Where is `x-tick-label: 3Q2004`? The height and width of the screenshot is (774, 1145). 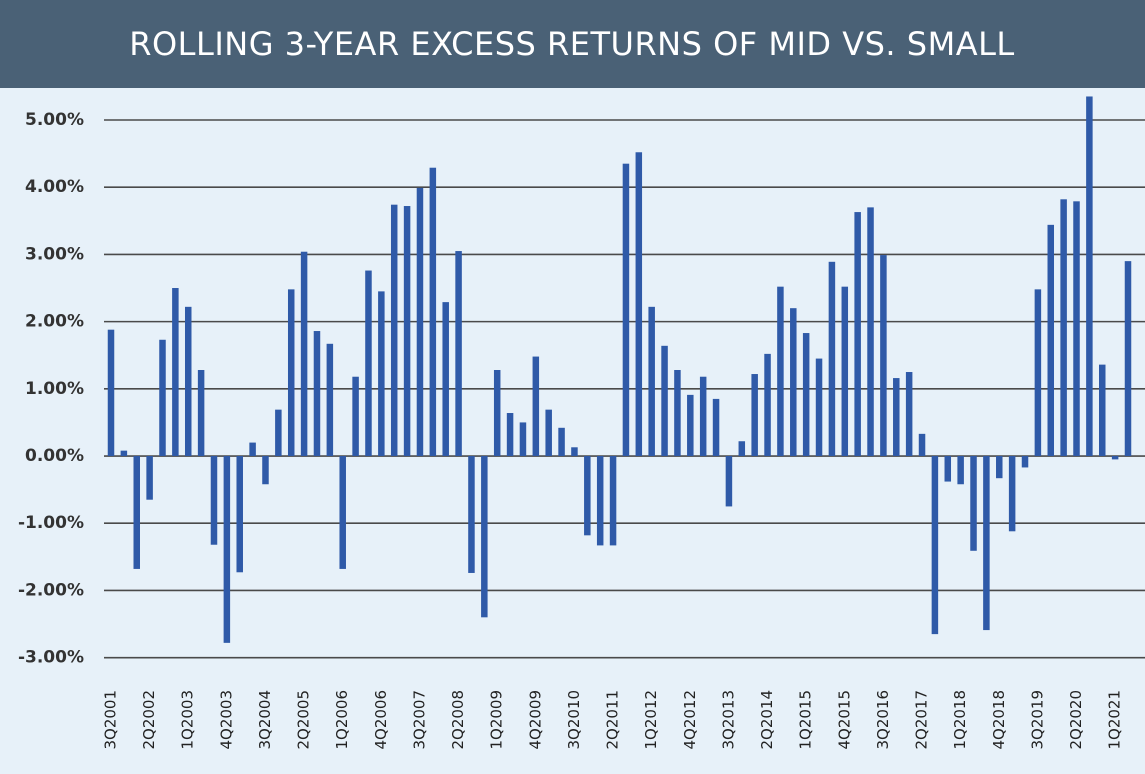
x-tick-label: 3Q2004 is located at coordinates (265, 720).